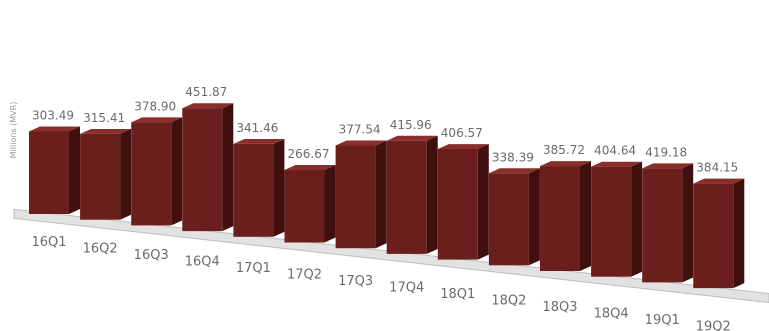 This screenshot has height=331, width=769. I want to click on y-axis-title: Millions (MVR), so click(13, 130).